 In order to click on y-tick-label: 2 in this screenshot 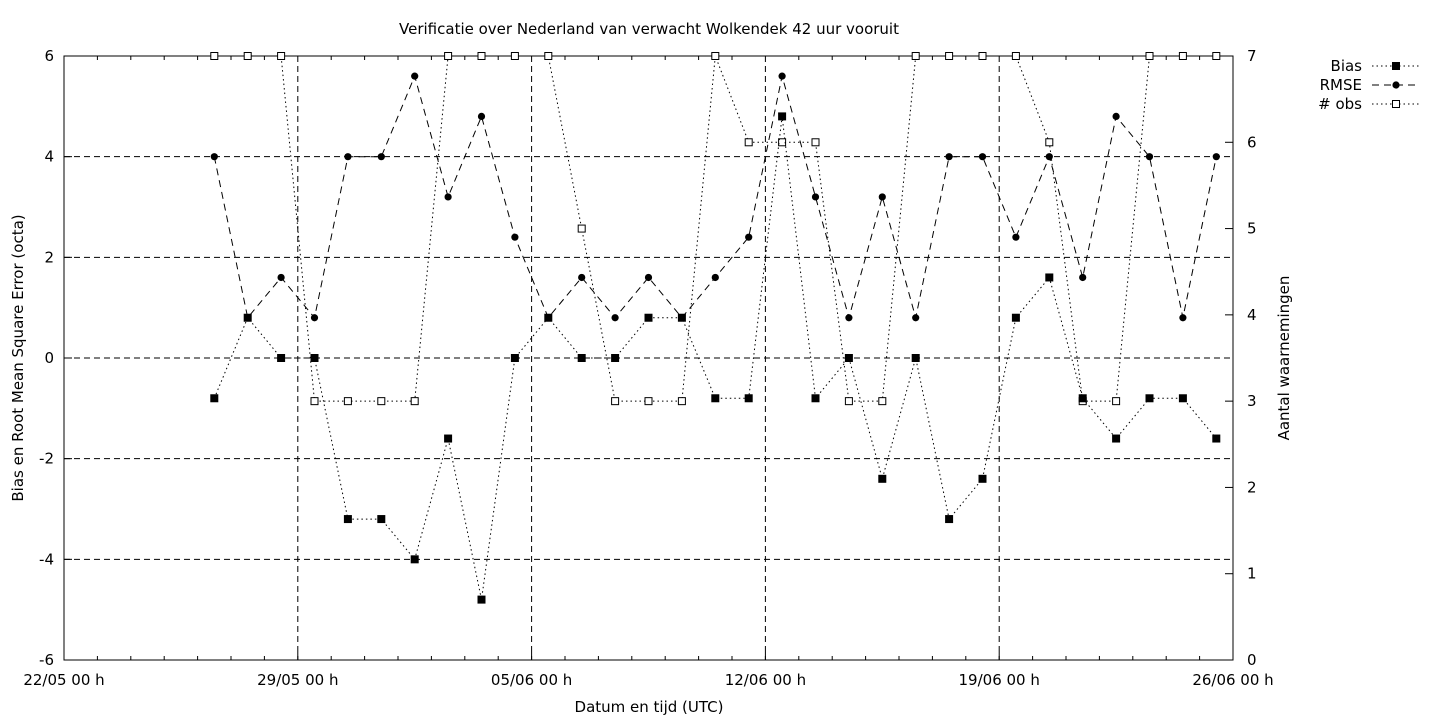, I will do `click(49, 257)`.